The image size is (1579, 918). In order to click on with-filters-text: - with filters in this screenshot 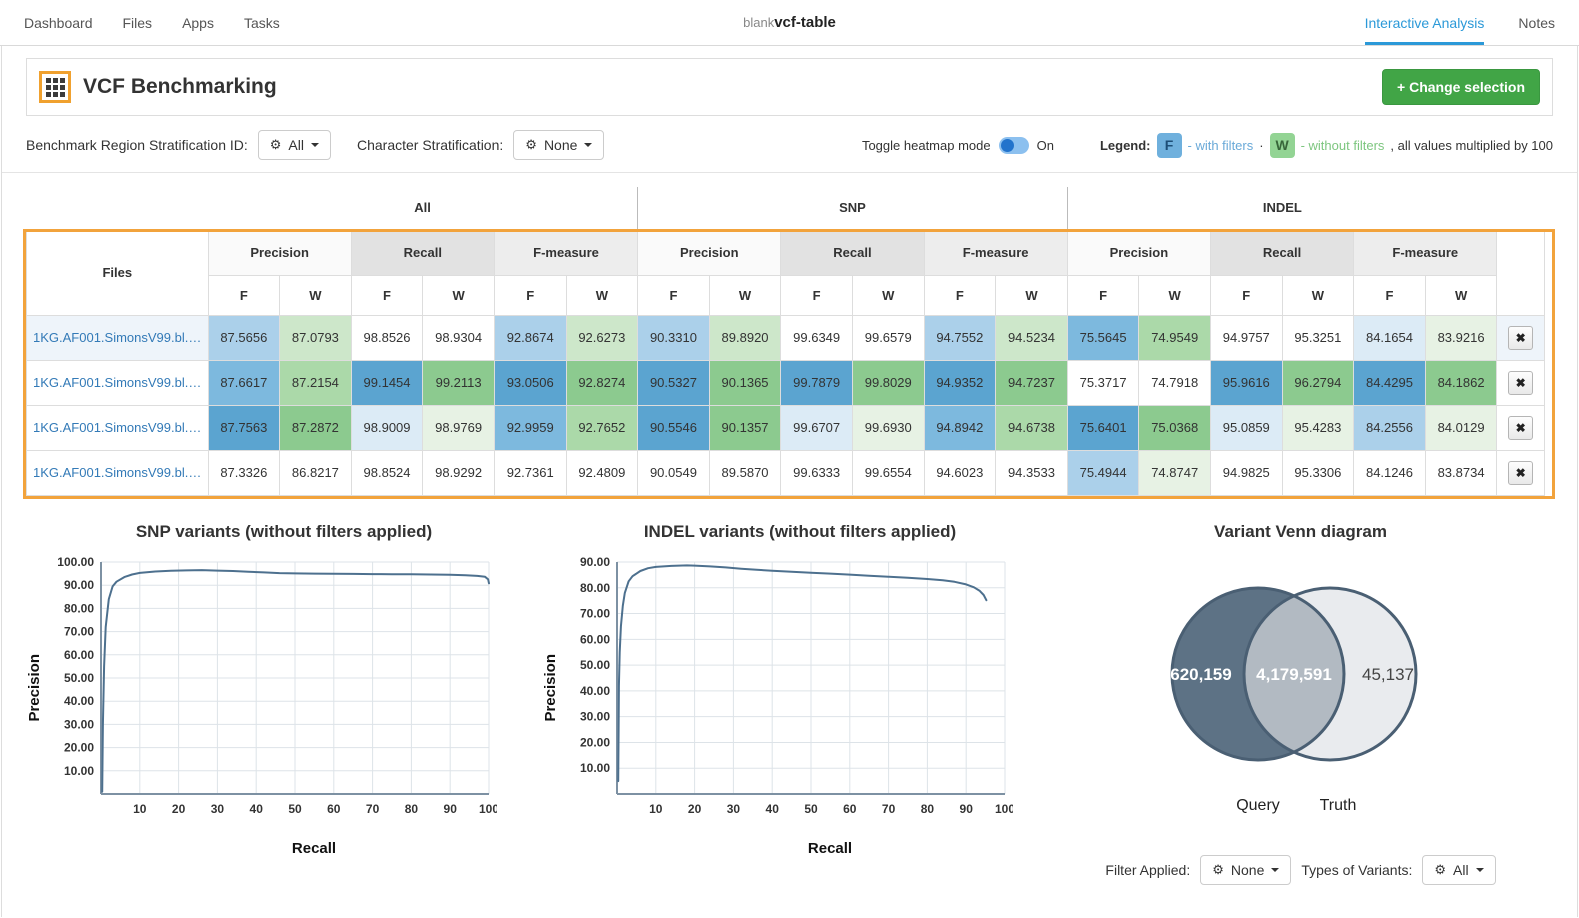, I will do `click(1220, 145)`.